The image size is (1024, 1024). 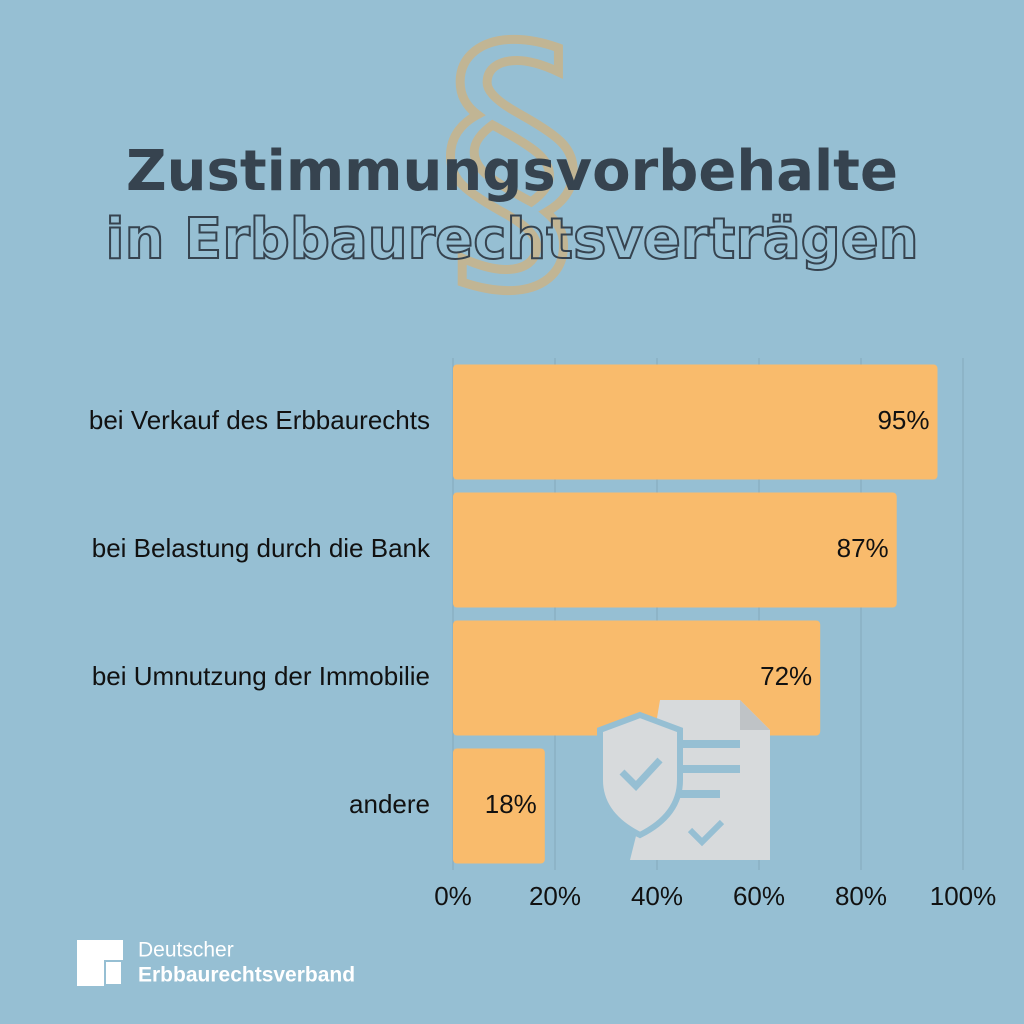 I want to click on logo-mark-core, so click(x=113, y=973).